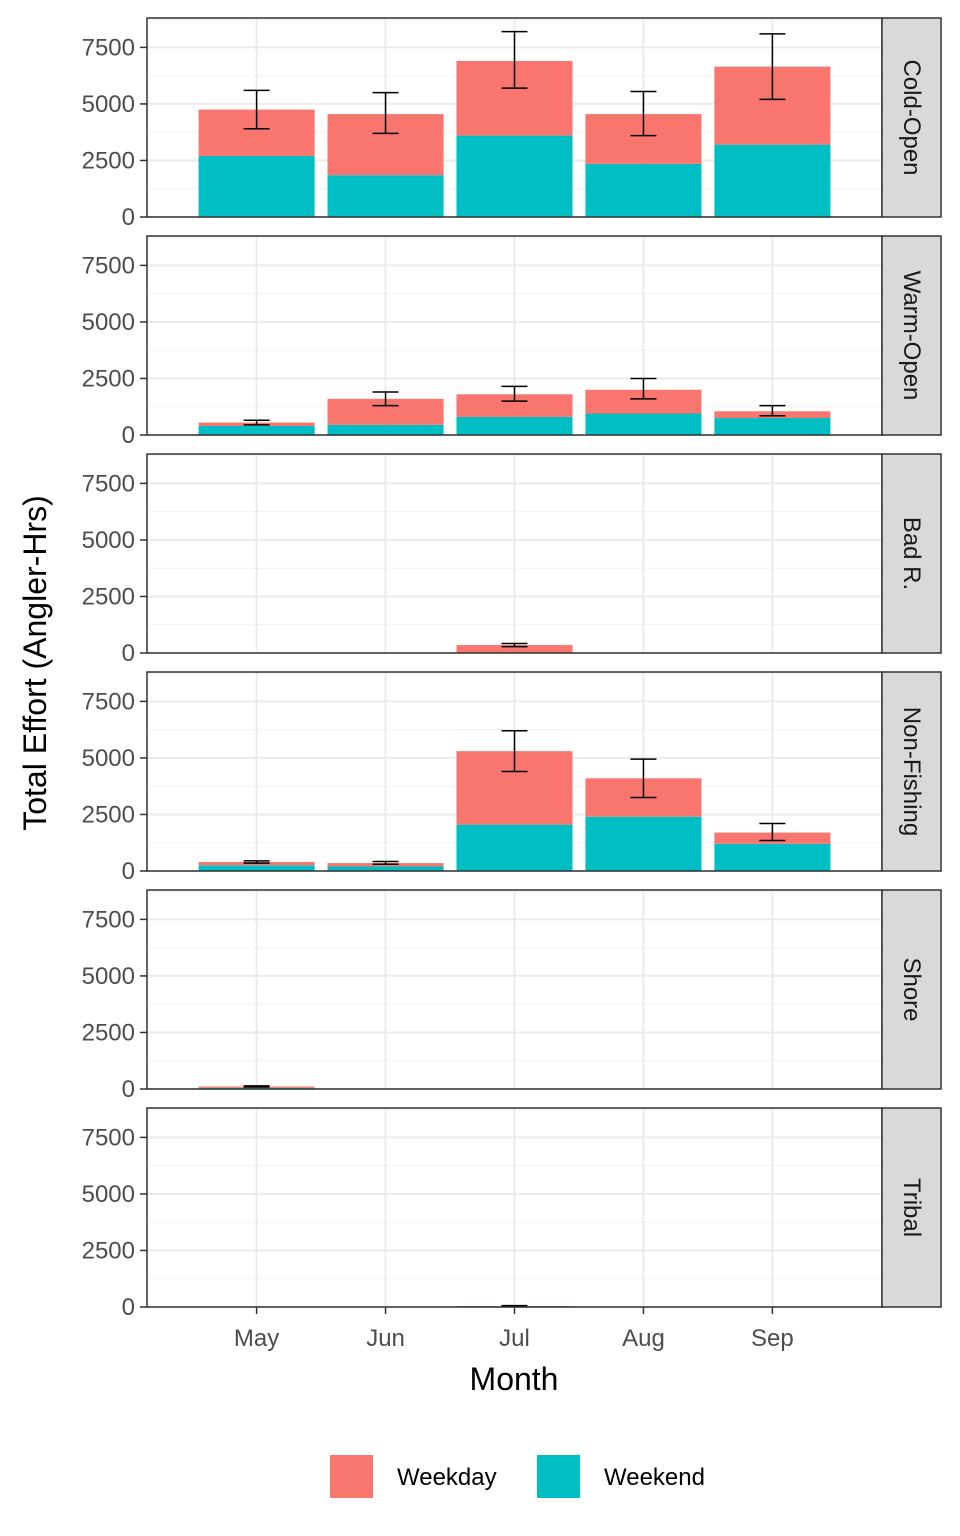 Image resolution: width=960 pixels, height=1536 pixels. I want to click on facet-panel-4: 0 2500 5000 7500 Shore, so click(512, 996).